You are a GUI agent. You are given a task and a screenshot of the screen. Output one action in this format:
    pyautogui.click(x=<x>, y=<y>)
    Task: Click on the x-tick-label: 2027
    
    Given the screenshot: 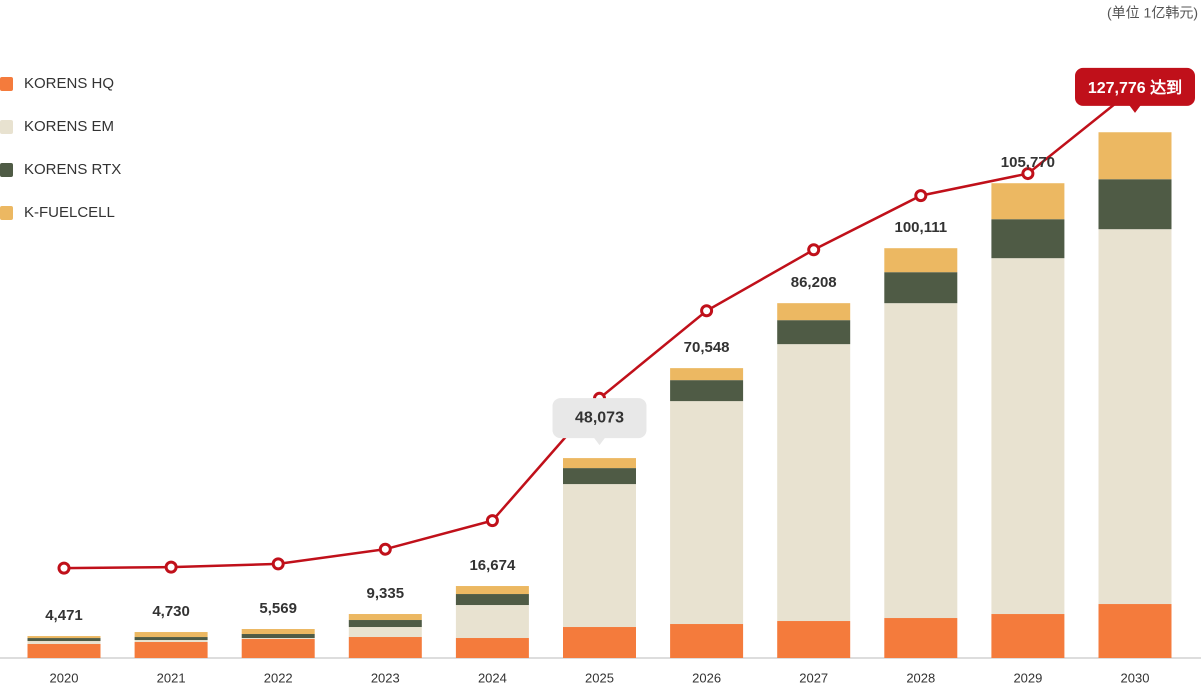 What is the action you would take?
    pyautogui.click(x=813, y=677)
    